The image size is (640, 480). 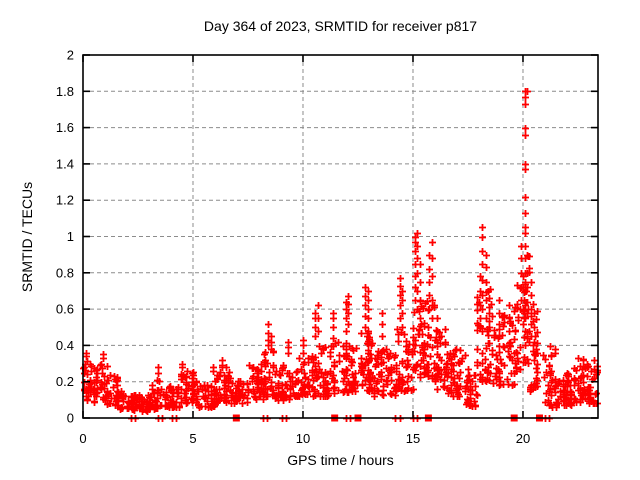 What do you see at coordinates (65, 345) in the screenshot?
I see `svg-text: 0.4` at bounding box center [65, 345].